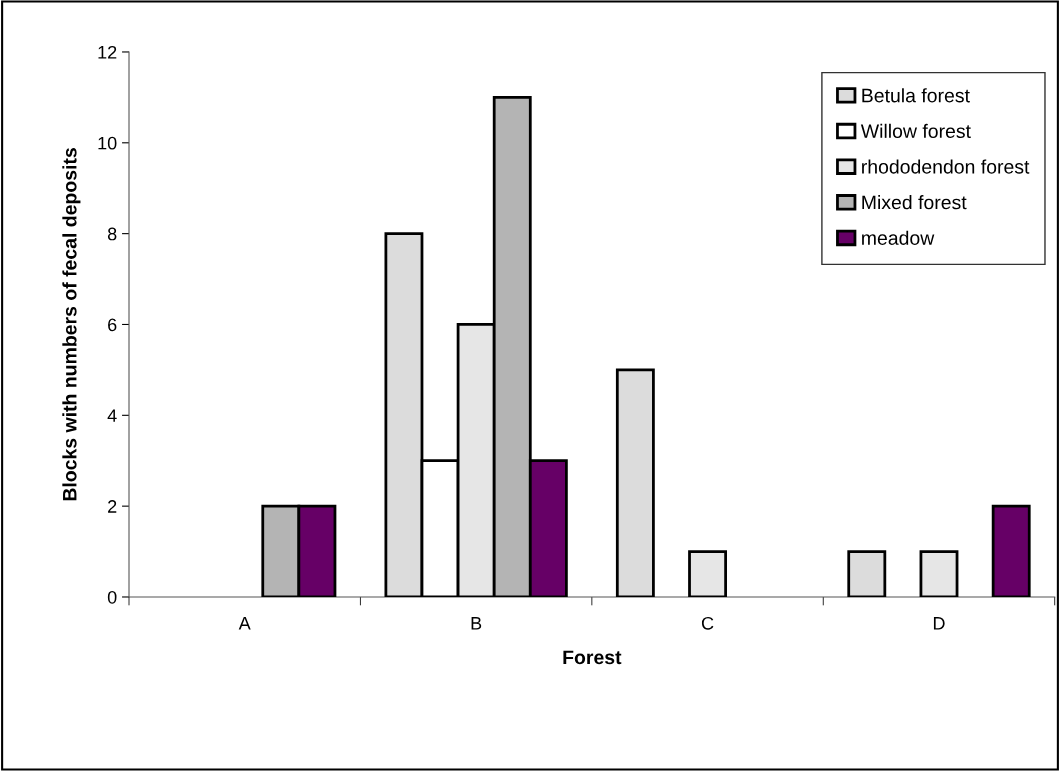 This screenshot has height=771, width=1060. What do you see at coordinates (71, 324) in the screenshot?
I see `y-axis-title: Blocks with numbers of fecal deposits` at bounding box center [71, 324].